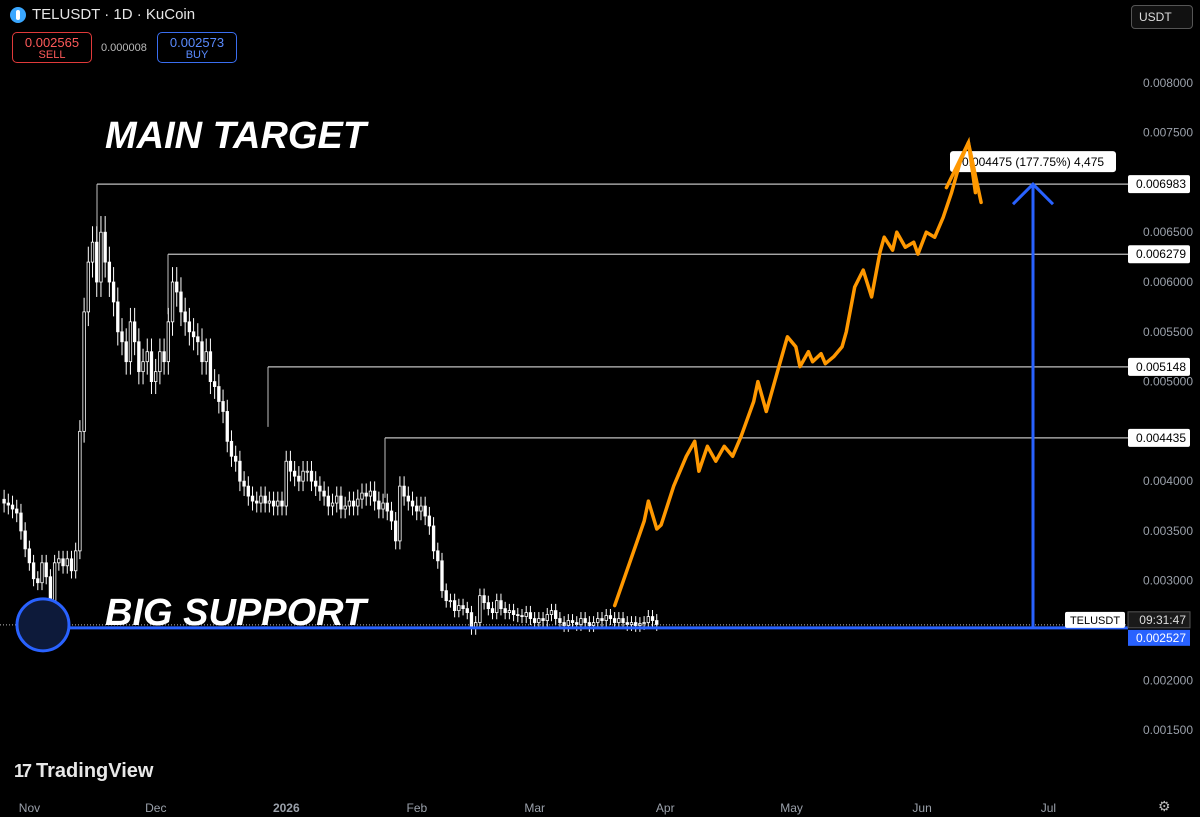 The height and width of the screenshot is (817, 1200). Describe the element at coordinates (961, 165) in the screenshot. I see `projection-arrow-head` at that location.